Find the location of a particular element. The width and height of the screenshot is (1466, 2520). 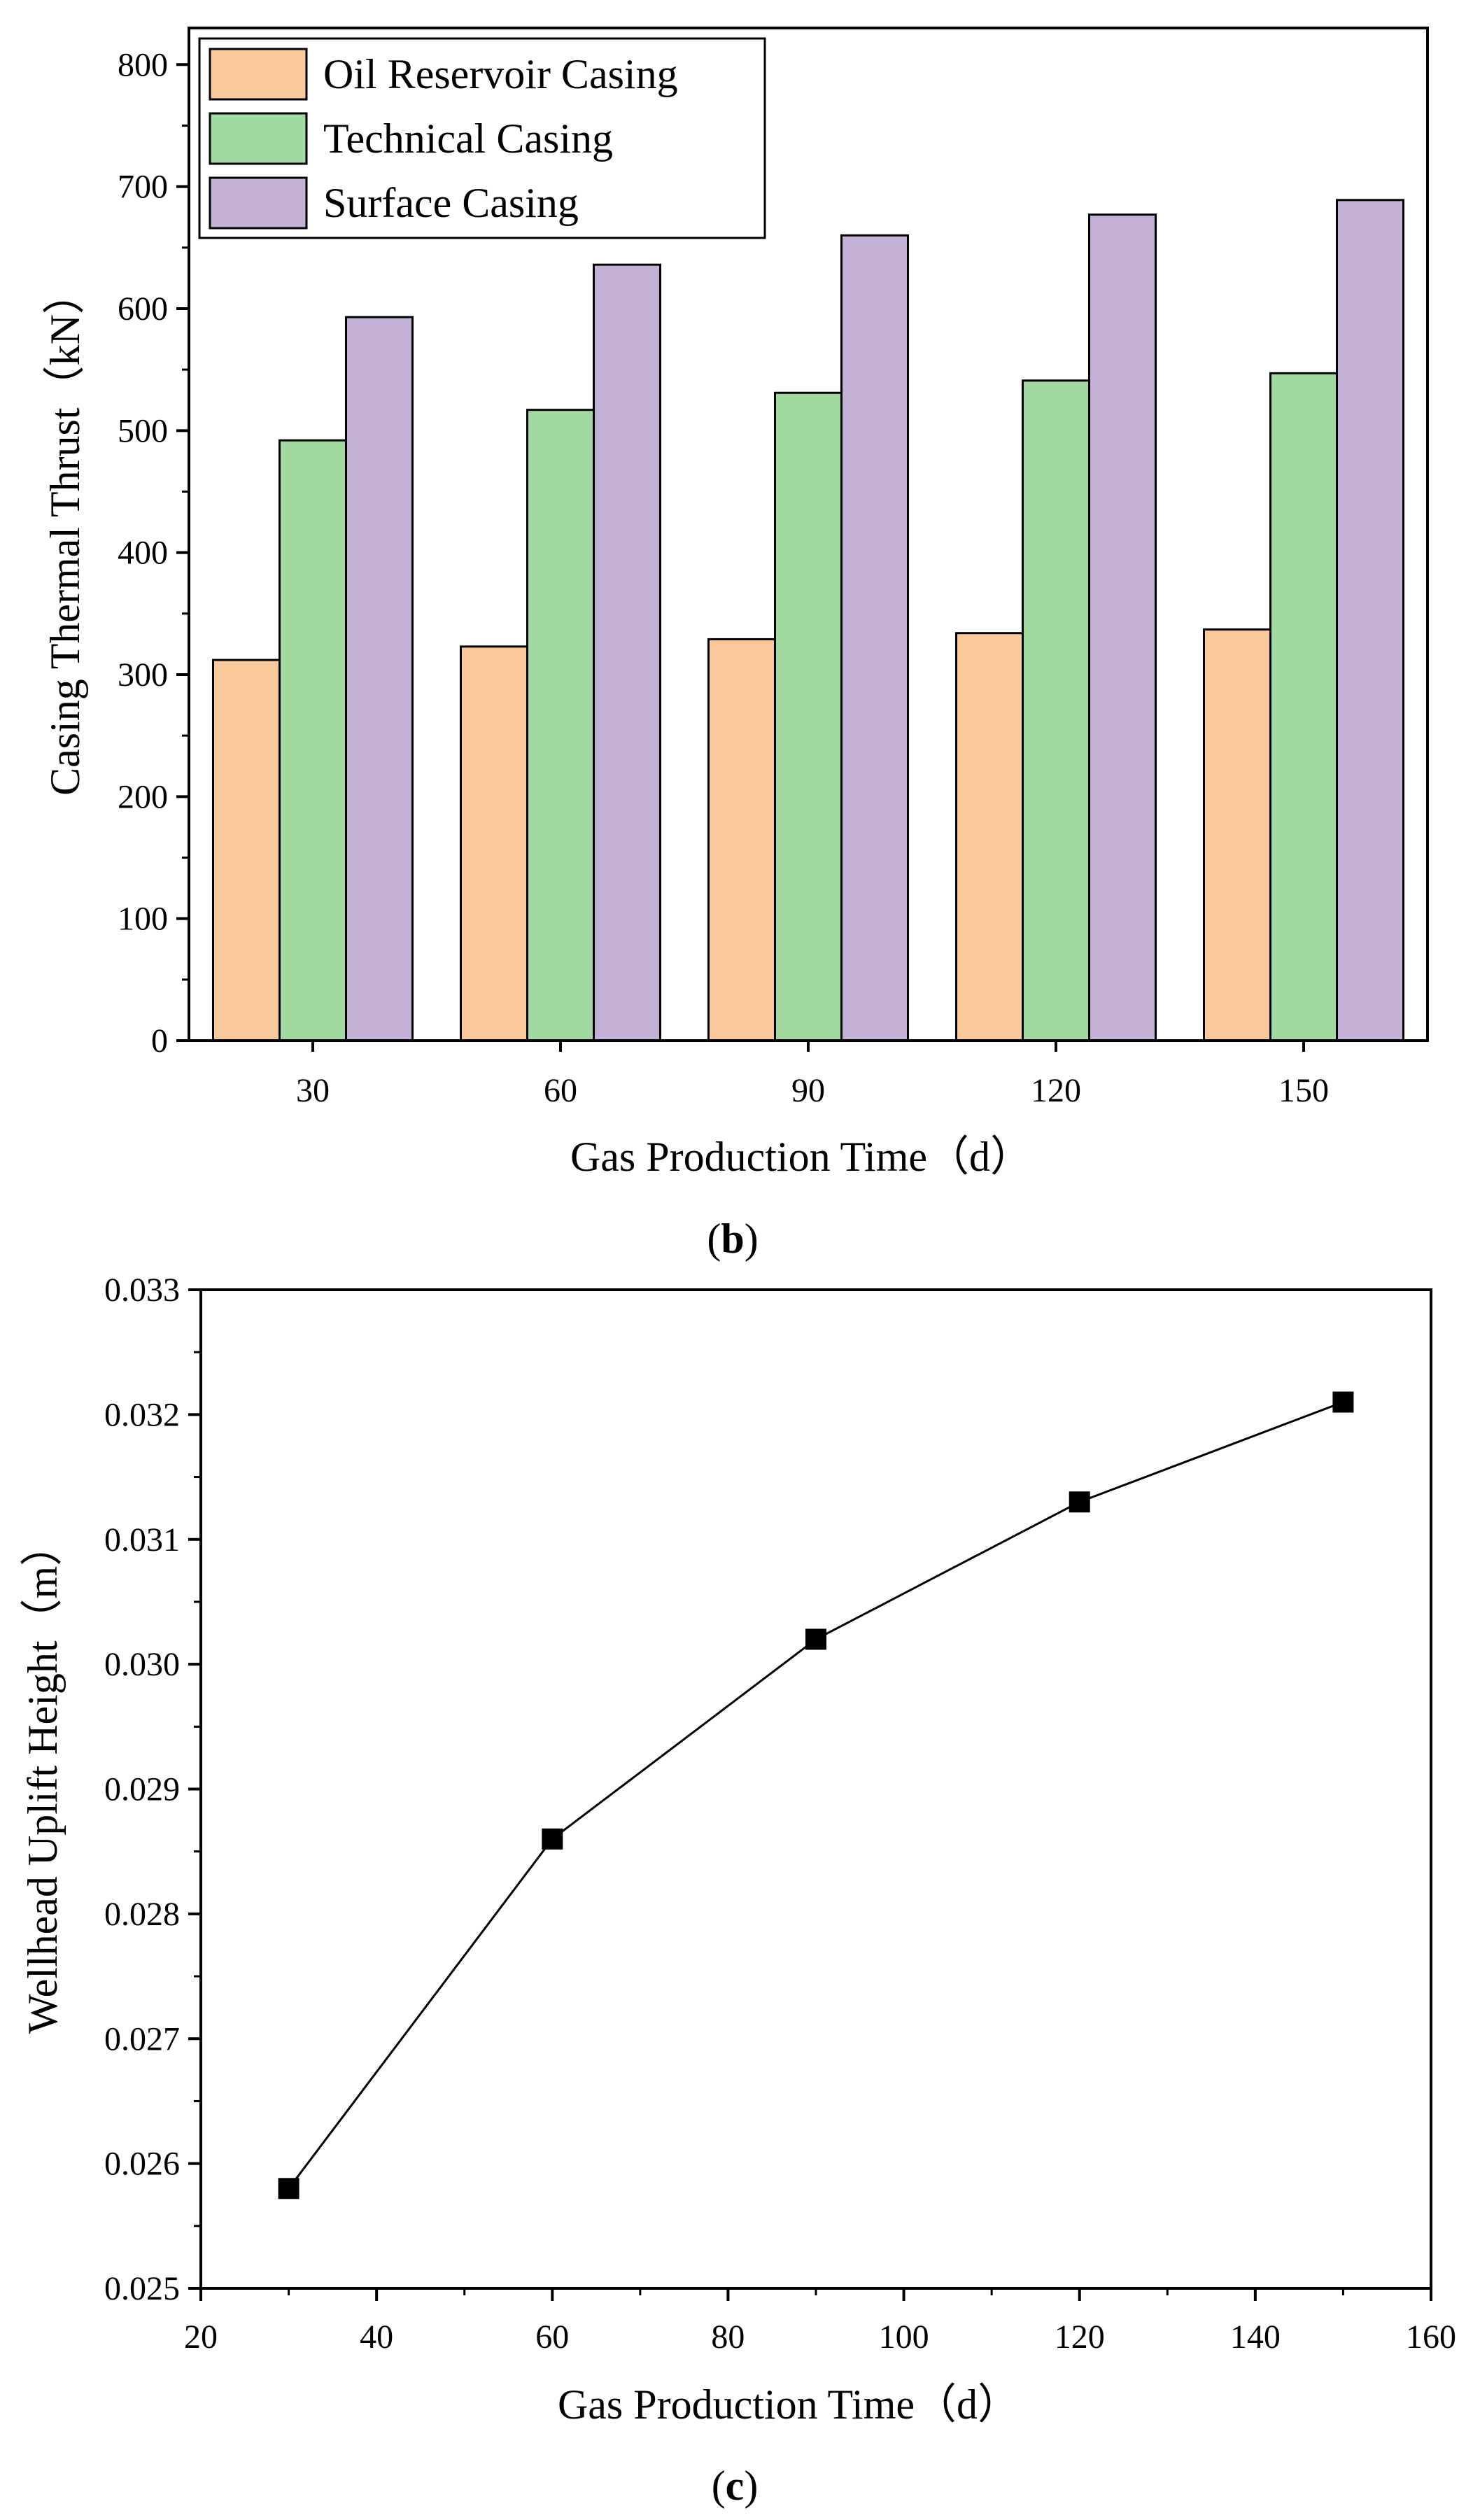

y-tick-label: 100 is located at coordinates (143, 919).